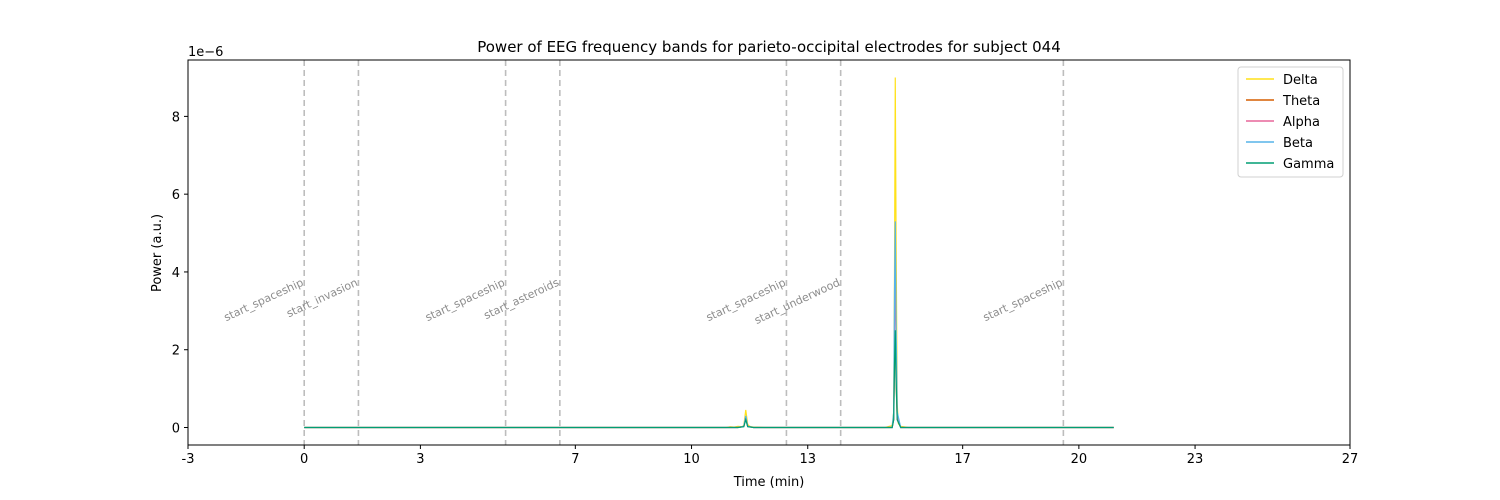 Image resolution: width=1500 pixels, height=500 pixels. What do you see at coordinates (1023, 300) in the screenshot?
I see `event-label: start_spaceship` at bounding box center [1023, 300].